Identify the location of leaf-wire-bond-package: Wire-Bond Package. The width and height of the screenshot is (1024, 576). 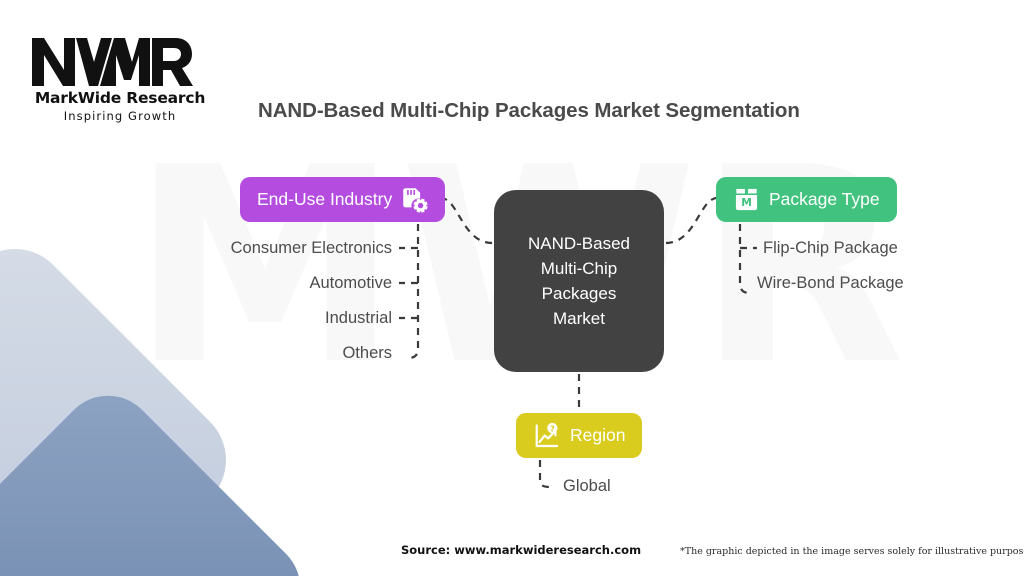
(830, 283).